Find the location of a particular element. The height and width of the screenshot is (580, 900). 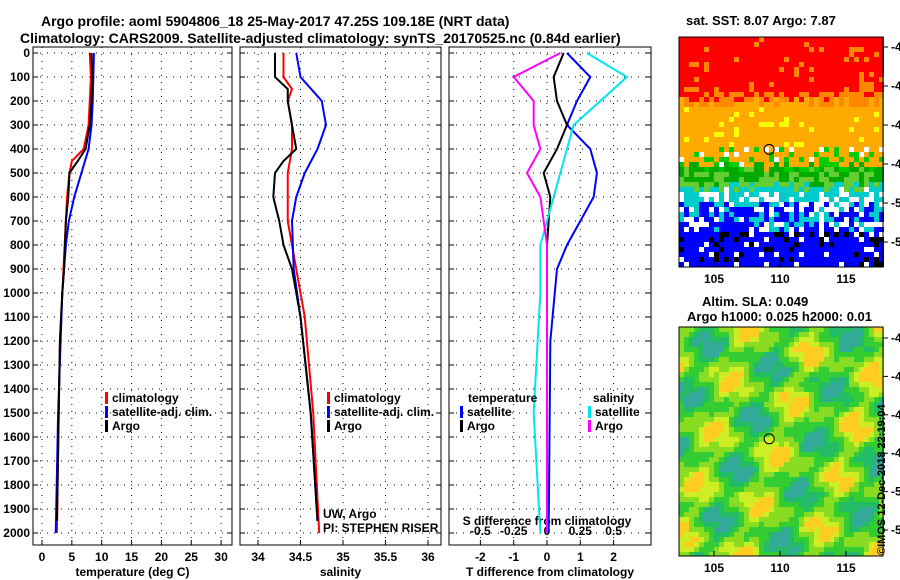

depth-tick-label: 100 is located at coordinates (20, 77).